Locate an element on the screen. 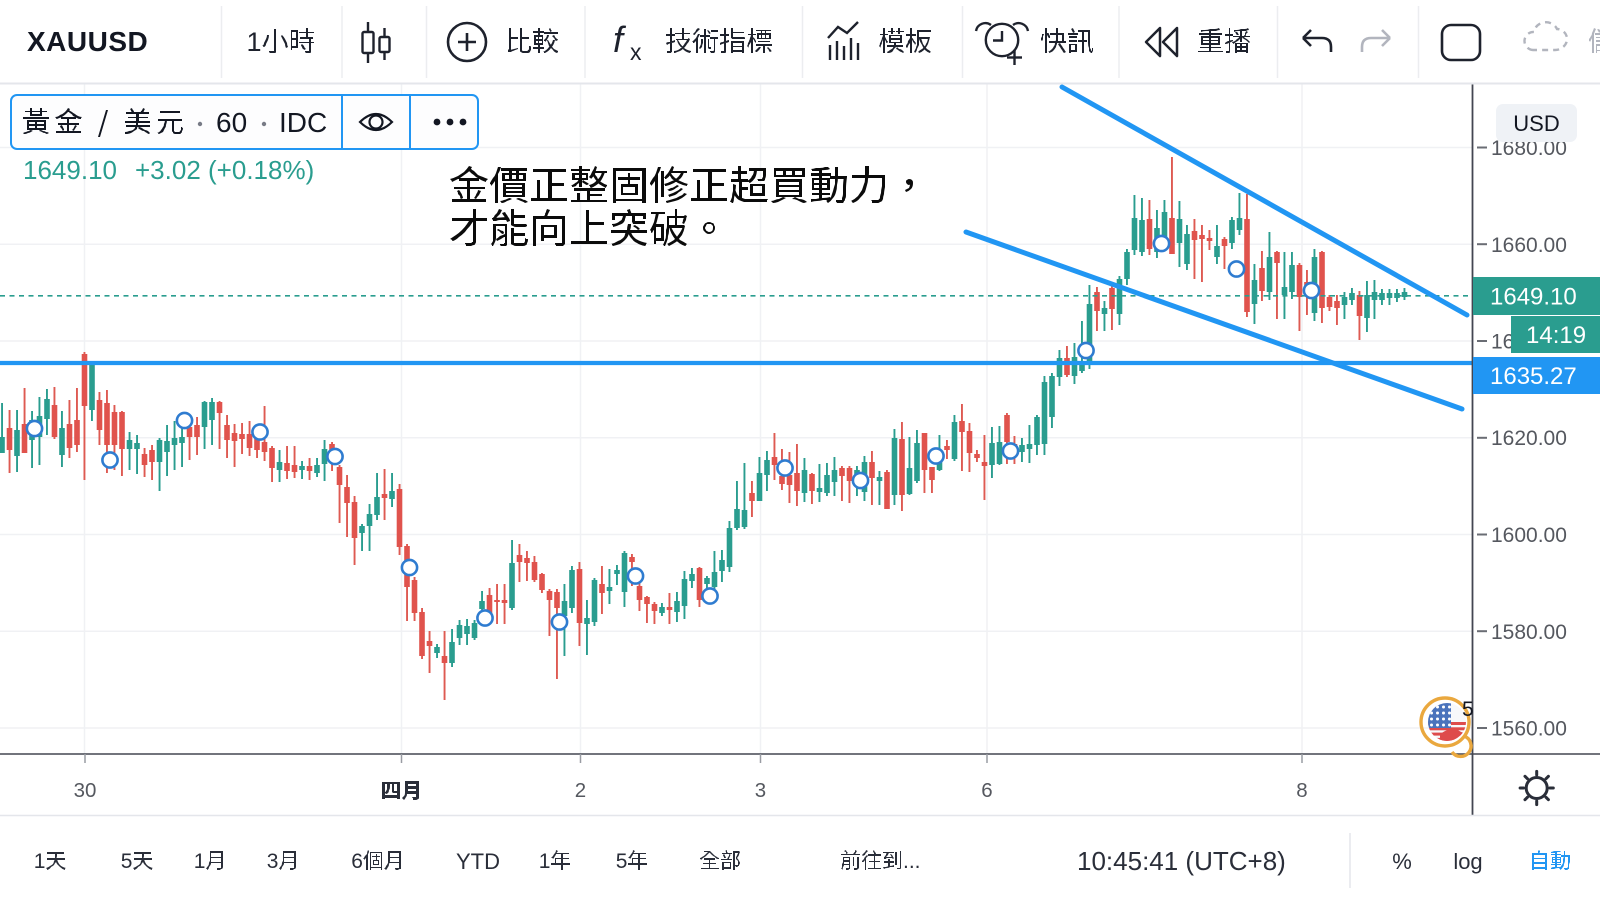 The width and height of the screenshot is (1600, 900). svg-text: 2 is located at coordinates (580, 790).